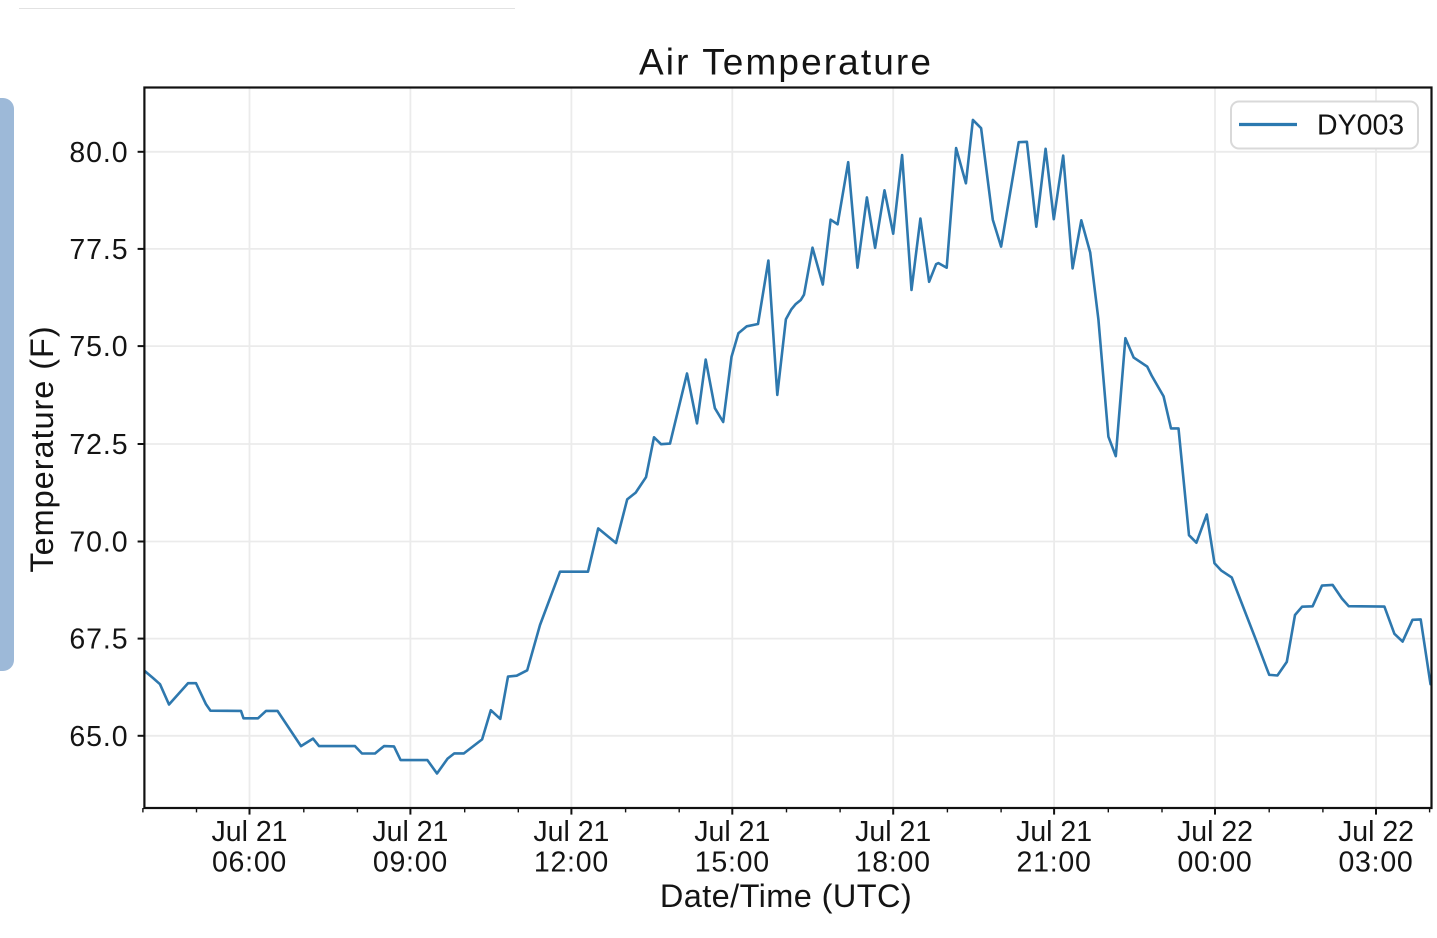 The height and width of the screenshot is (938, 1437). Describe the element at coordinates (42, 448) in the screenshot. I see `svg-text: Temperature (F)` at that location.